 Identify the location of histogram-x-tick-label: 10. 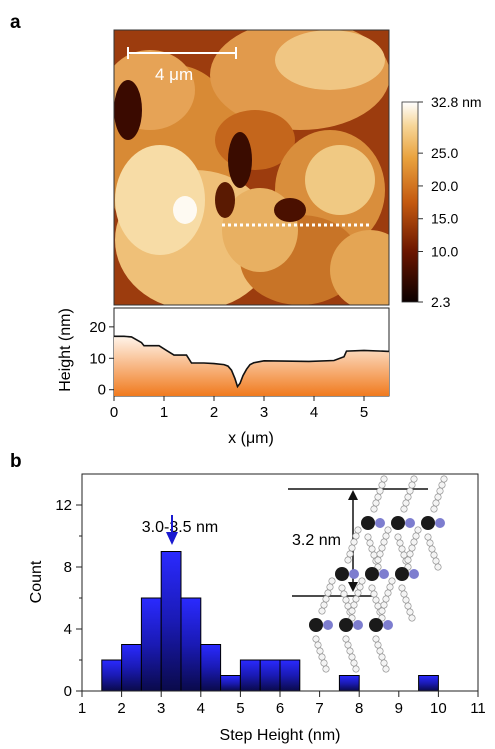
(438, 708).